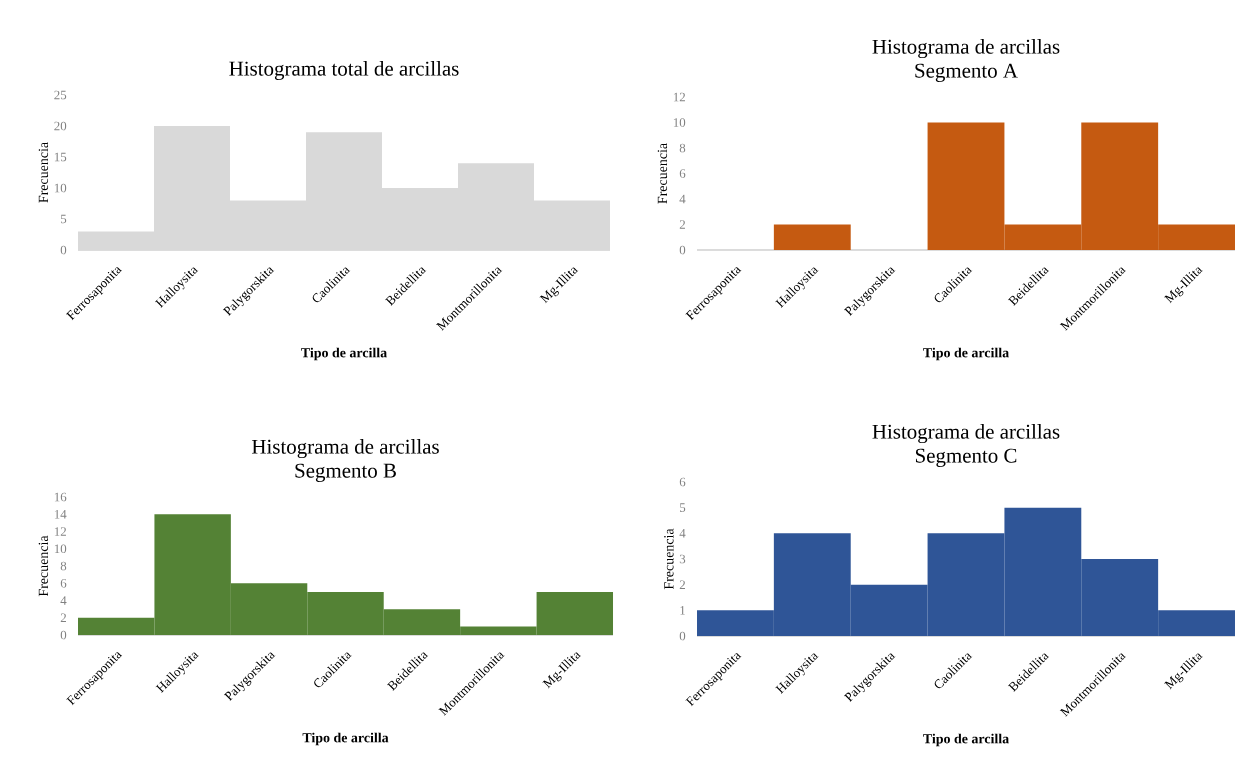 The image size is (1250, 773). What do you see at coordinates (60, 497) in the screenshot?
I see `y-tick-label: 16` at bounding box center [60, 497].